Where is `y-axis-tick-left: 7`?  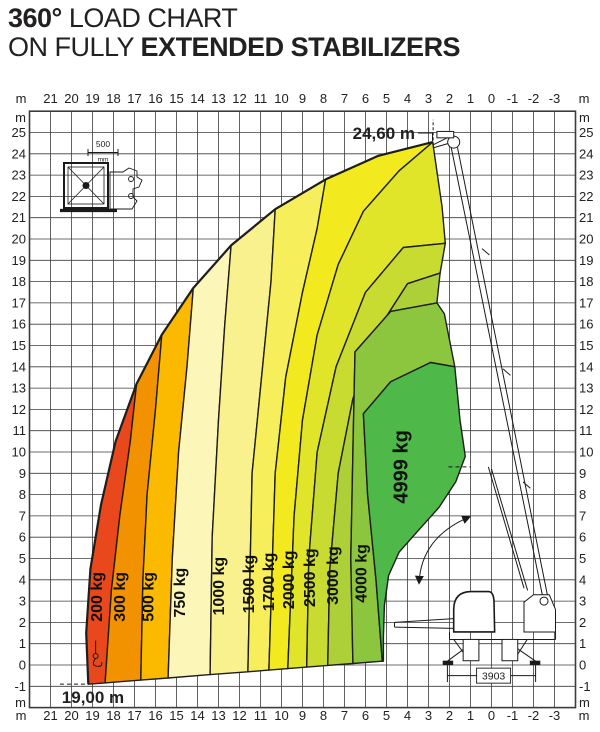
y-axis-tick-left: 7 is located at coordinates (22, 515).